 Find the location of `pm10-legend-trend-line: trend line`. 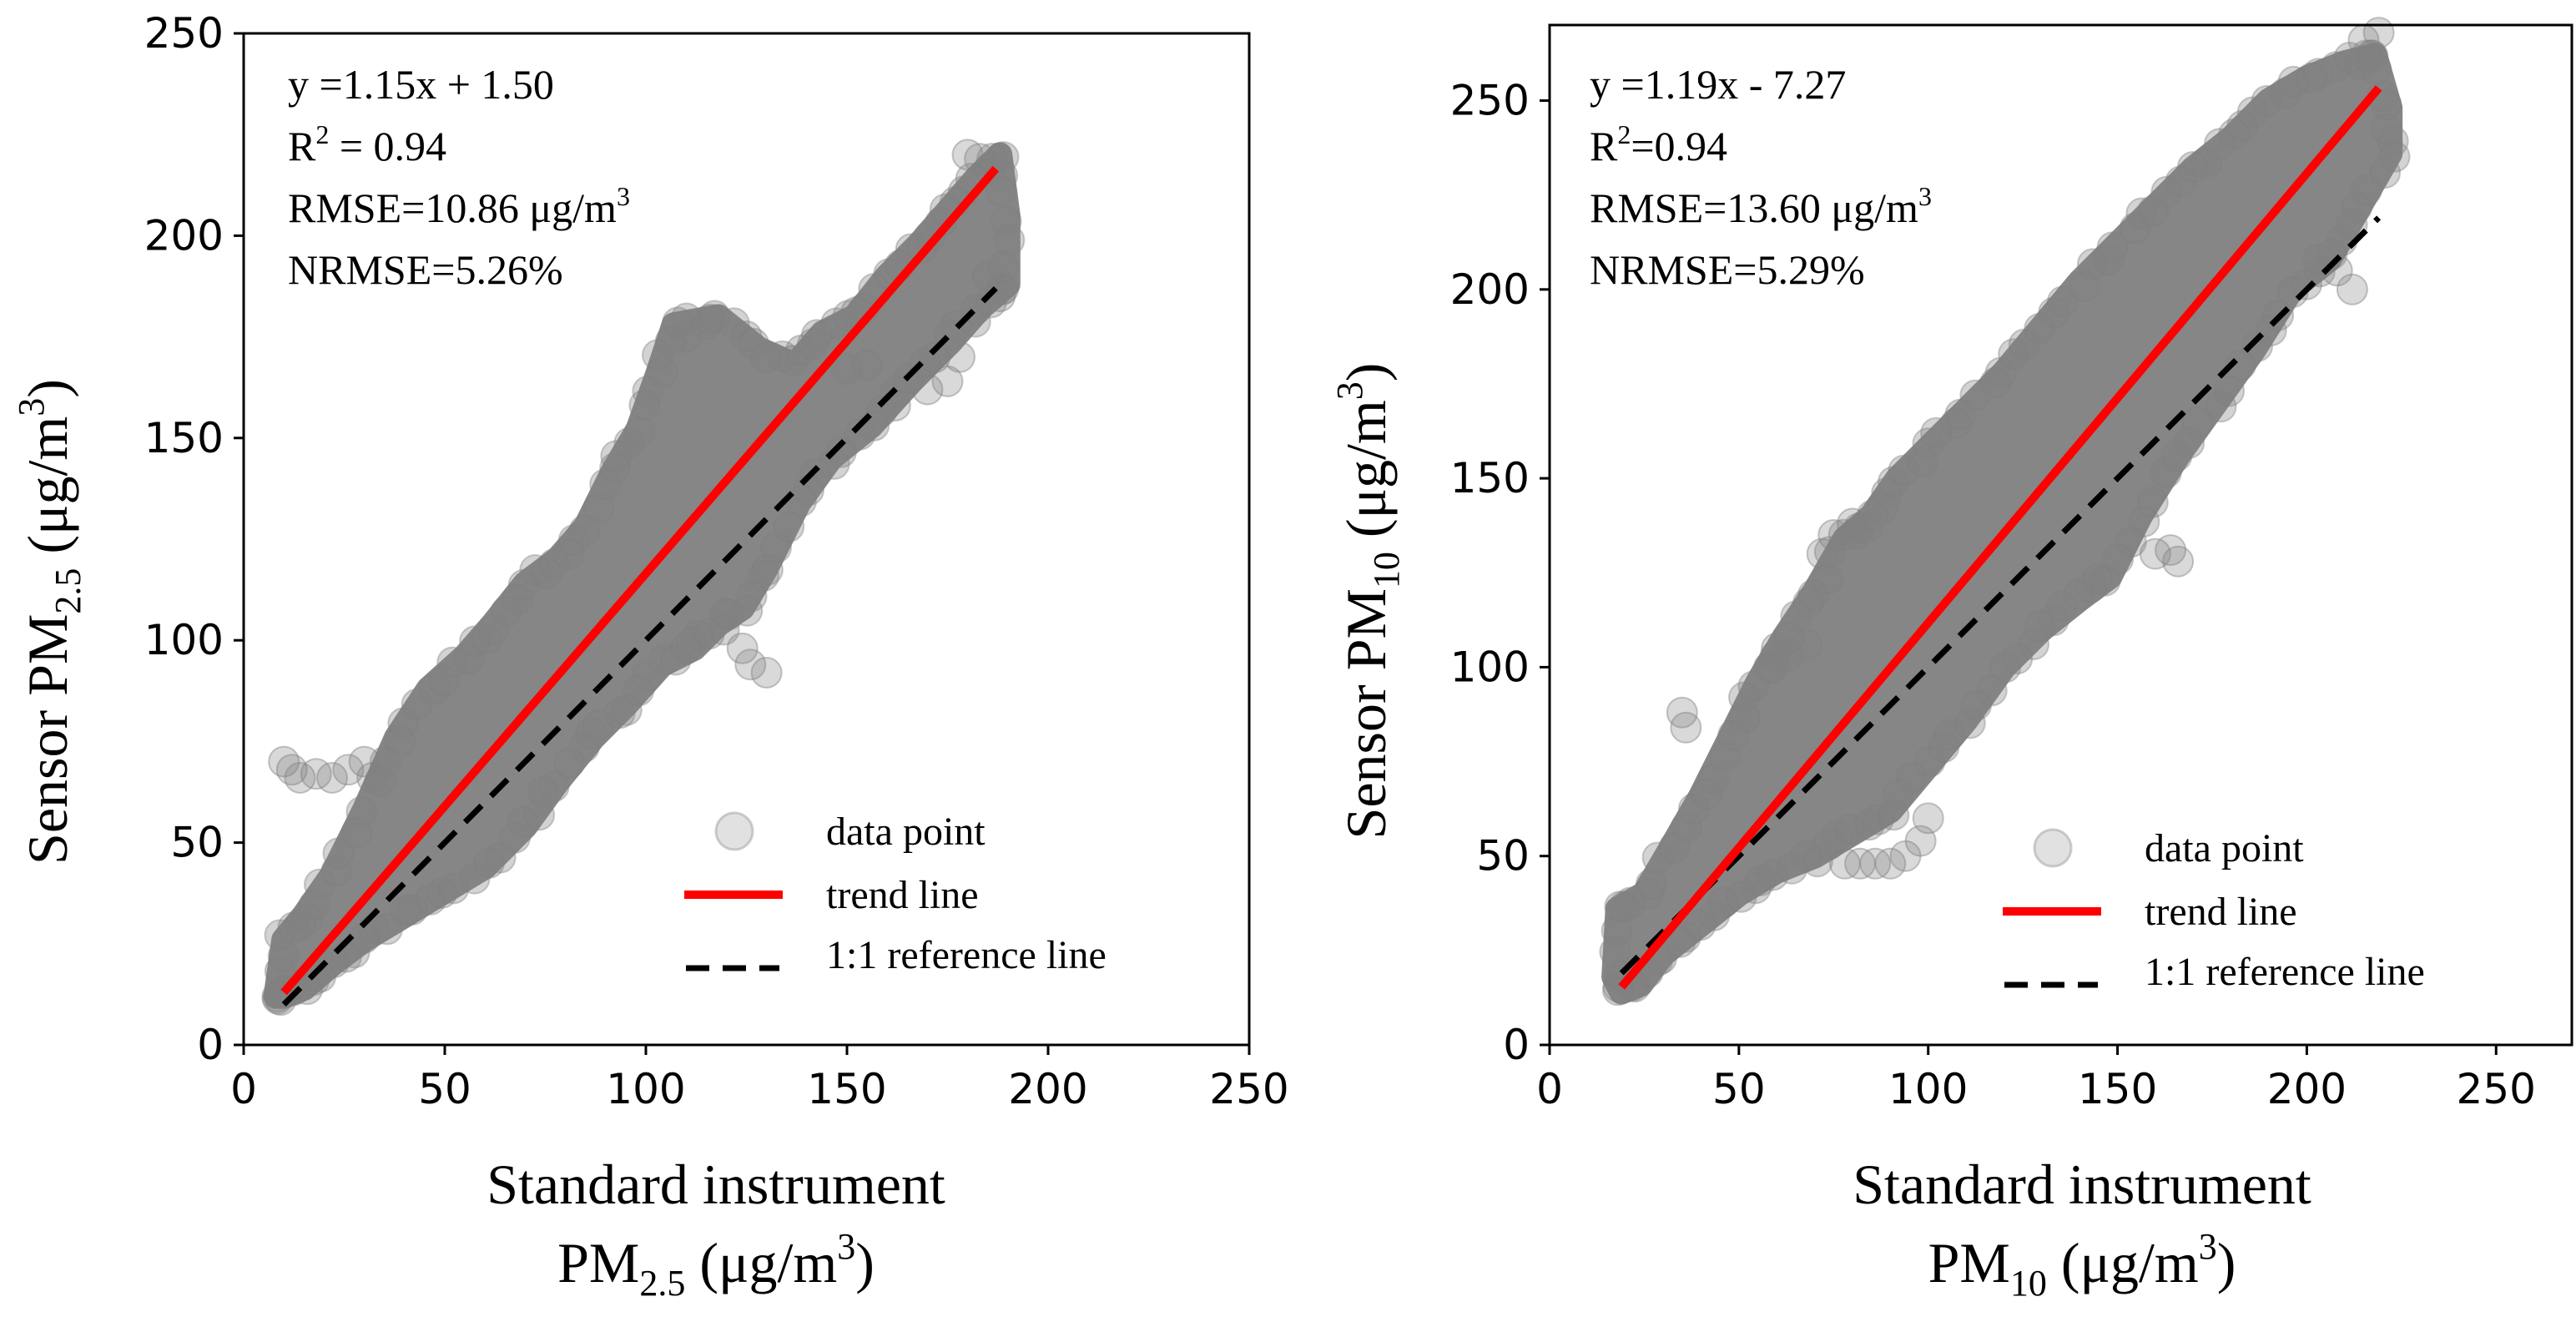

pm10-legend-trend-line: trend line is located at coordinates (2221, 912).